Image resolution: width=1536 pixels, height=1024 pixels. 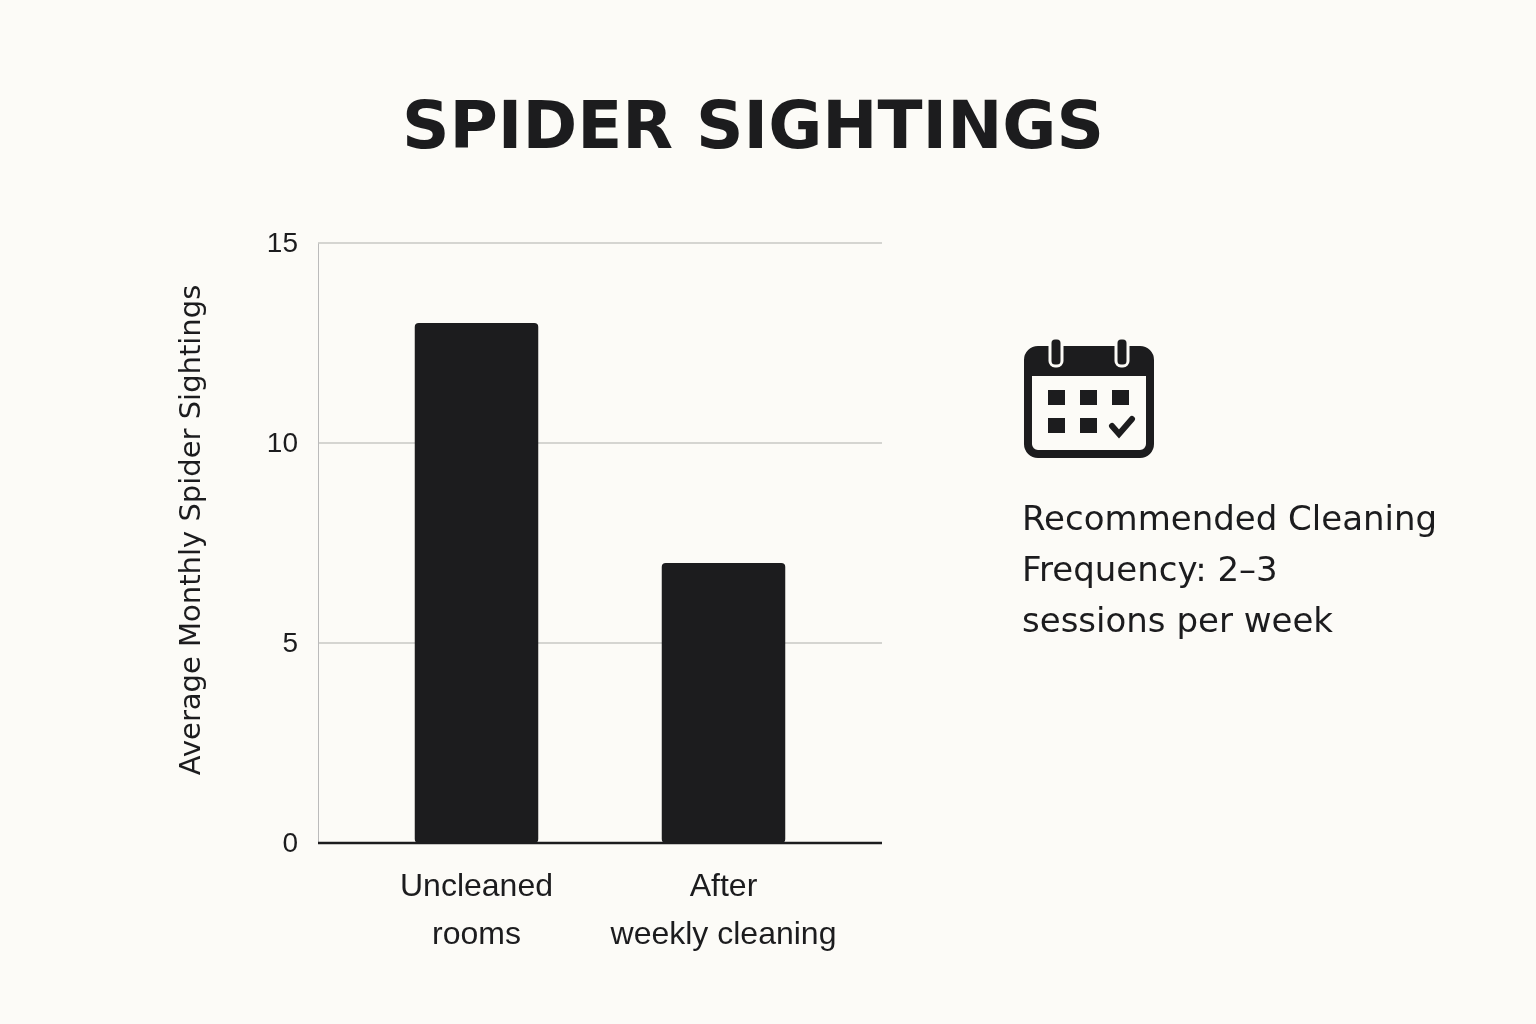 What do you see at coordinates (282, 243) in the screenshot?
I see `y-tick-label: 15` at bounding box center [282, 243].